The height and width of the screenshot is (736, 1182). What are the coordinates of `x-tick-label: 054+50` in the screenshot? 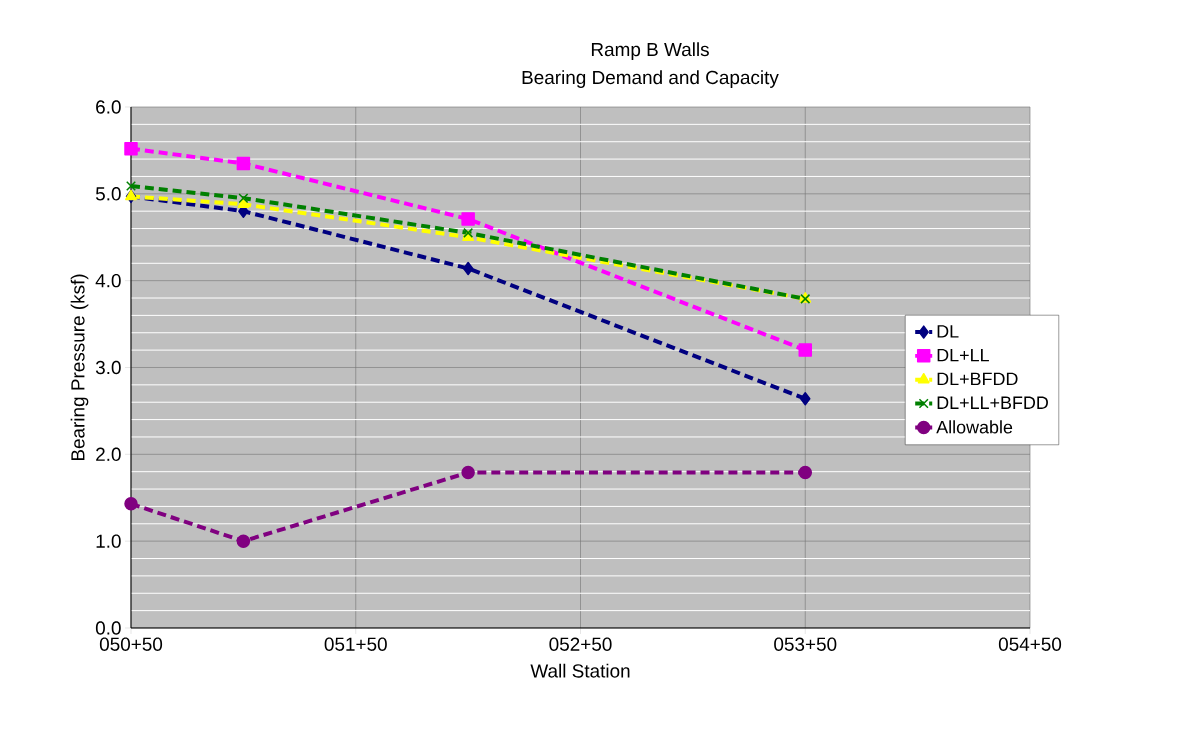 It's located at (1030, 644).